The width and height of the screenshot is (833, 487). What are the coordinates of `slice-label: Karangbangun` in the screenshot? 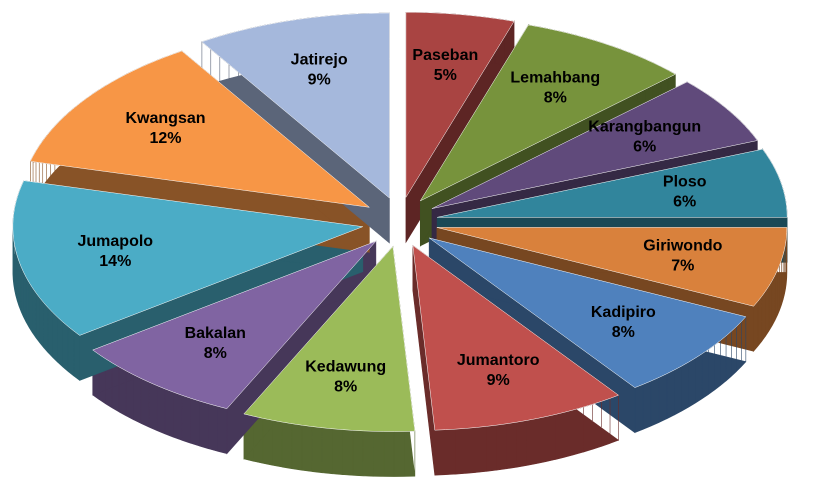 It's located at (644, 126).